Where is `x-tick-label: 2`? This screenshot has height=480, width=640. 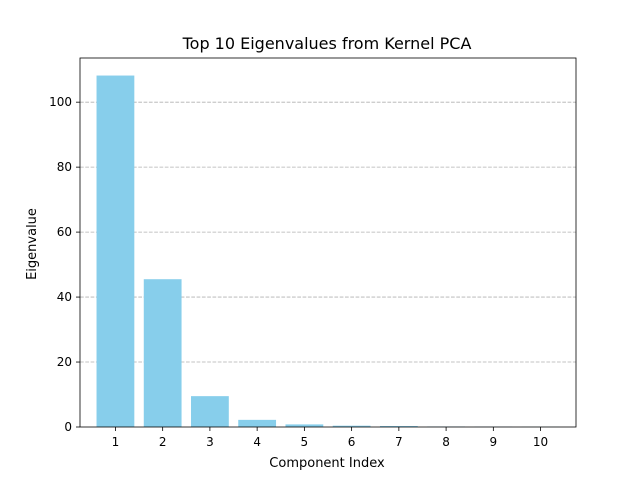 x-tick-label: 2 is located at coordinates (163, 442).